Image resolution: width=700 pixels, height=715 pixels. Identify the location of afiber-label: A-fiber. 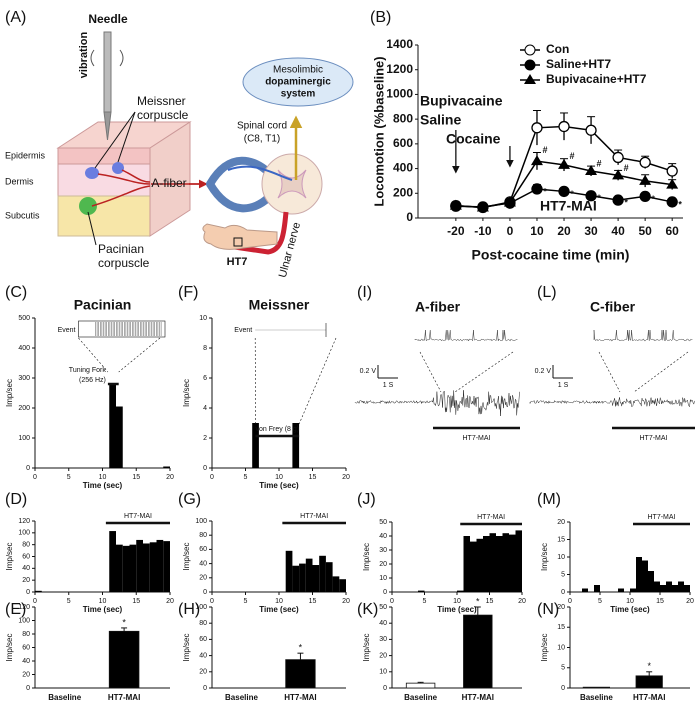
(168, 183).